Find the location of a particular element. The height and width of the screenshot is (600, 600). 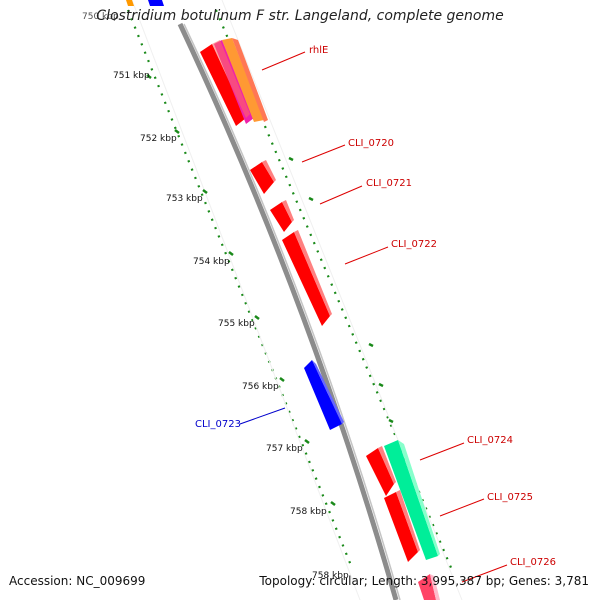

gene-label-rhlE: rhlE is located at coordinates (318, 50).